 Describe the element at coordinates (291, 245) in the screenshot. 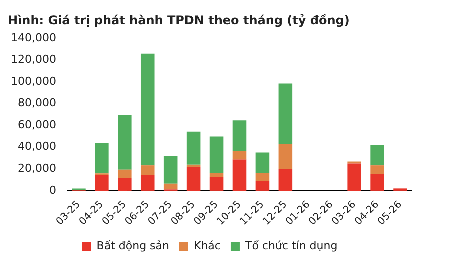

I see `legend-label: Tổ chức tín dụng` at that location.